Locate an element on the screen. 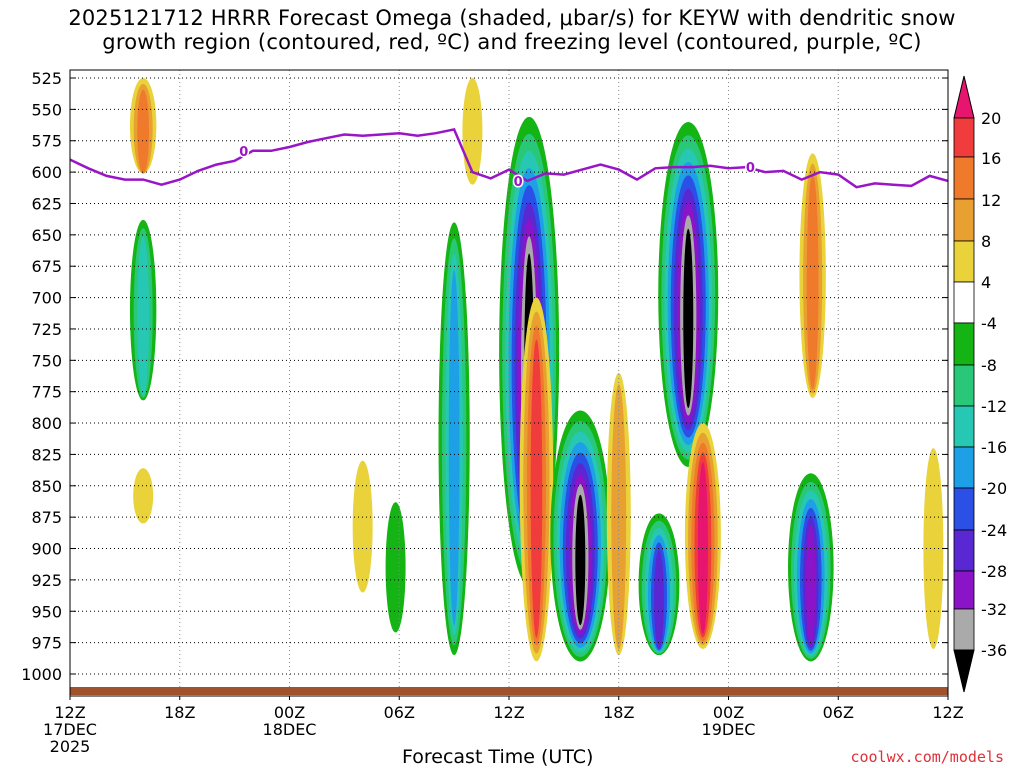 Image resolution: width=1024 pixels, height=768 pixels. y-tick-label-925: 925 is located at coordinates (46, 580).